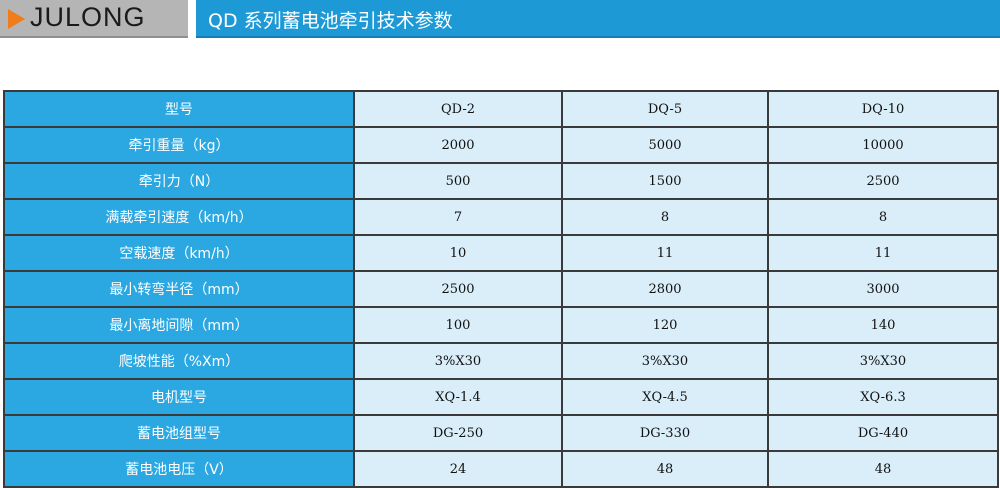 This screenshot has width=1000, height=488. What do you see at coordinates (16, 19) in the screenshot?
I see `play-arrow-icon` at bounding box center [16, 19].